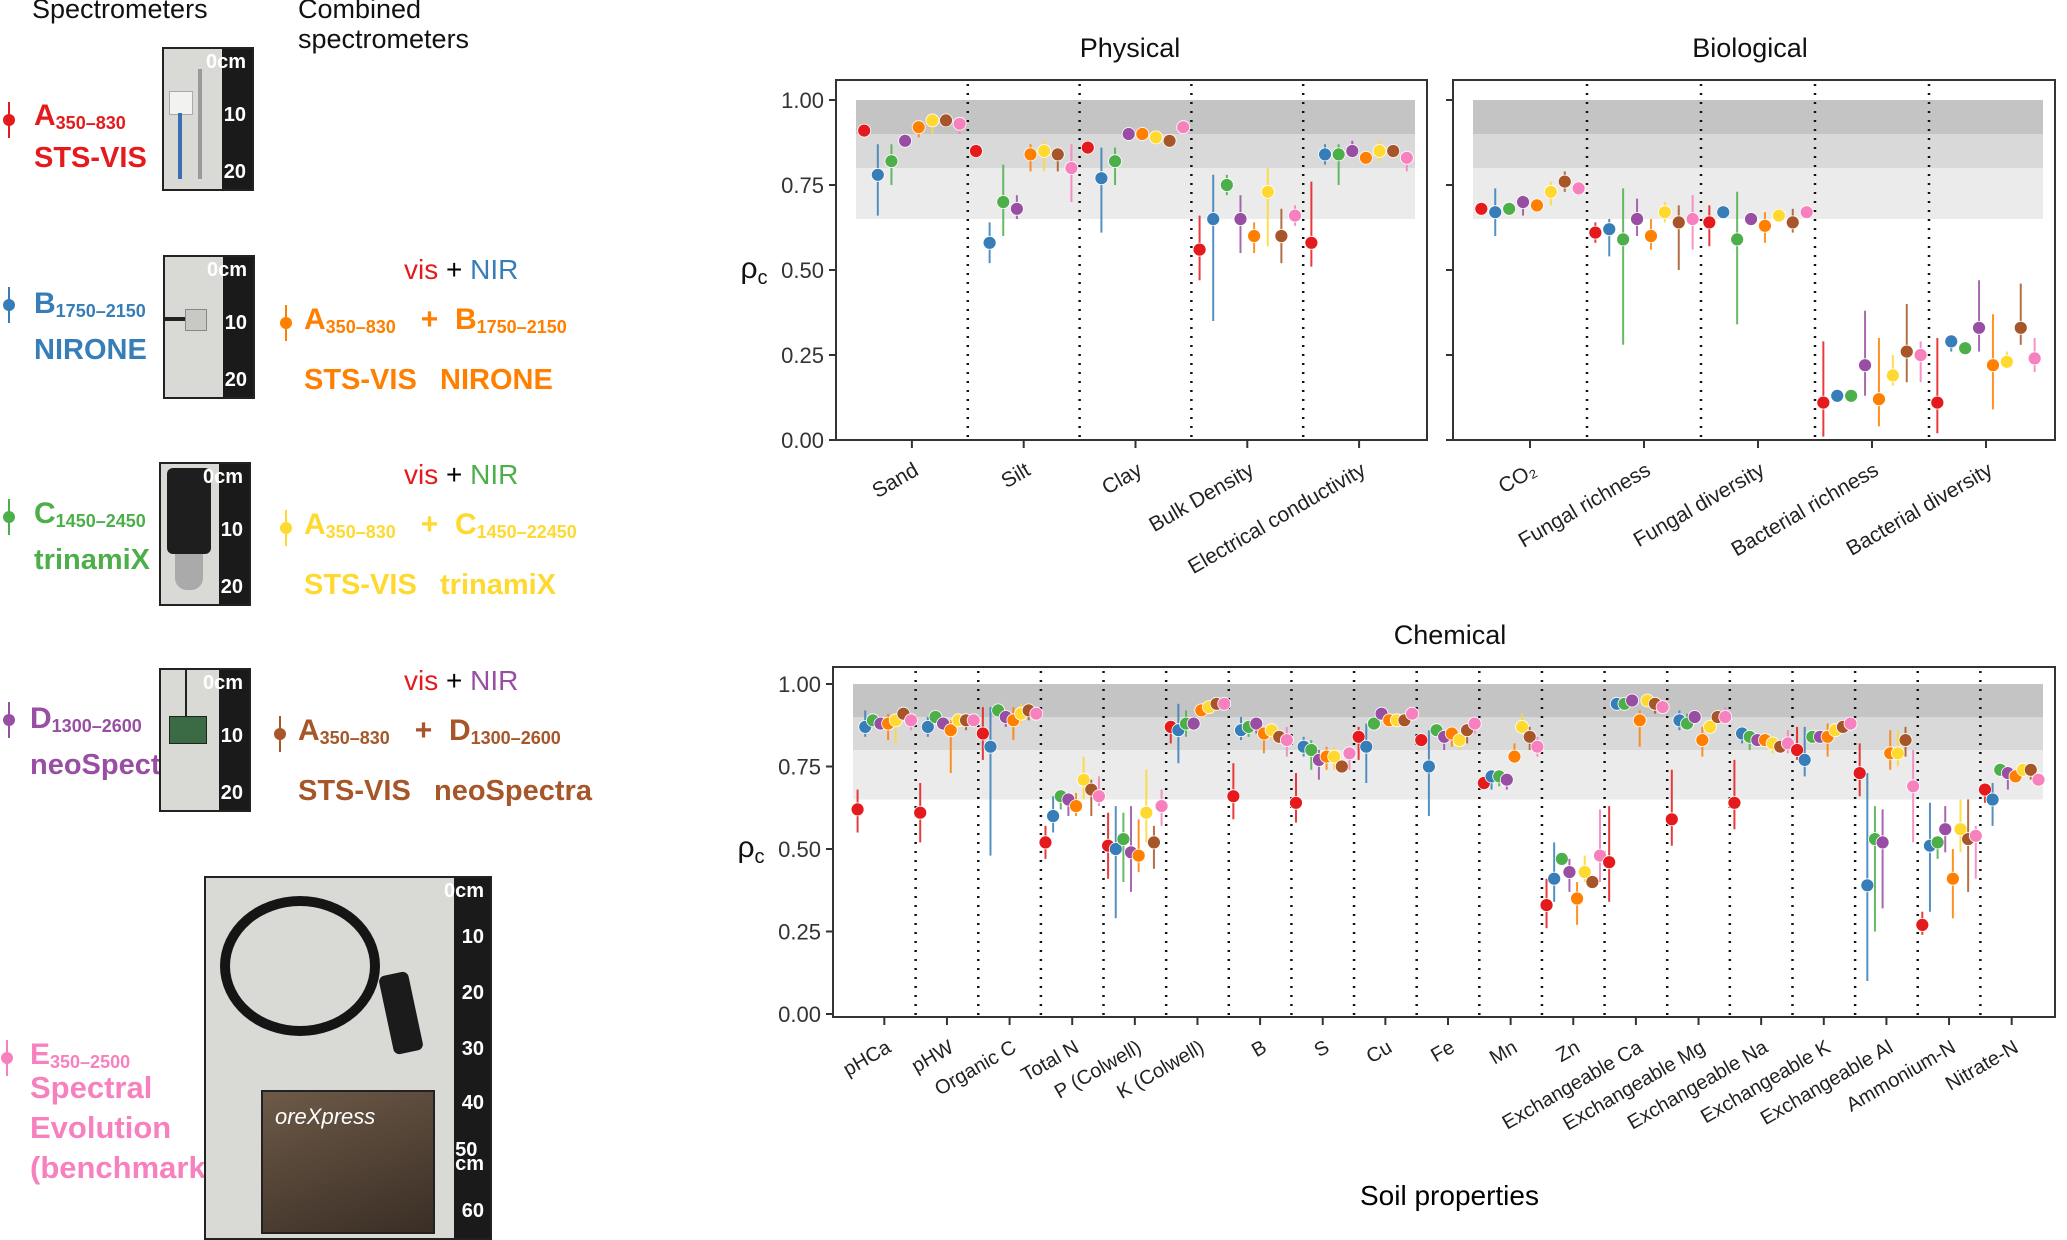 The image size is (2067, 1240). I want to click on x-axis-title: Soil properties, so click(1449, 1195).